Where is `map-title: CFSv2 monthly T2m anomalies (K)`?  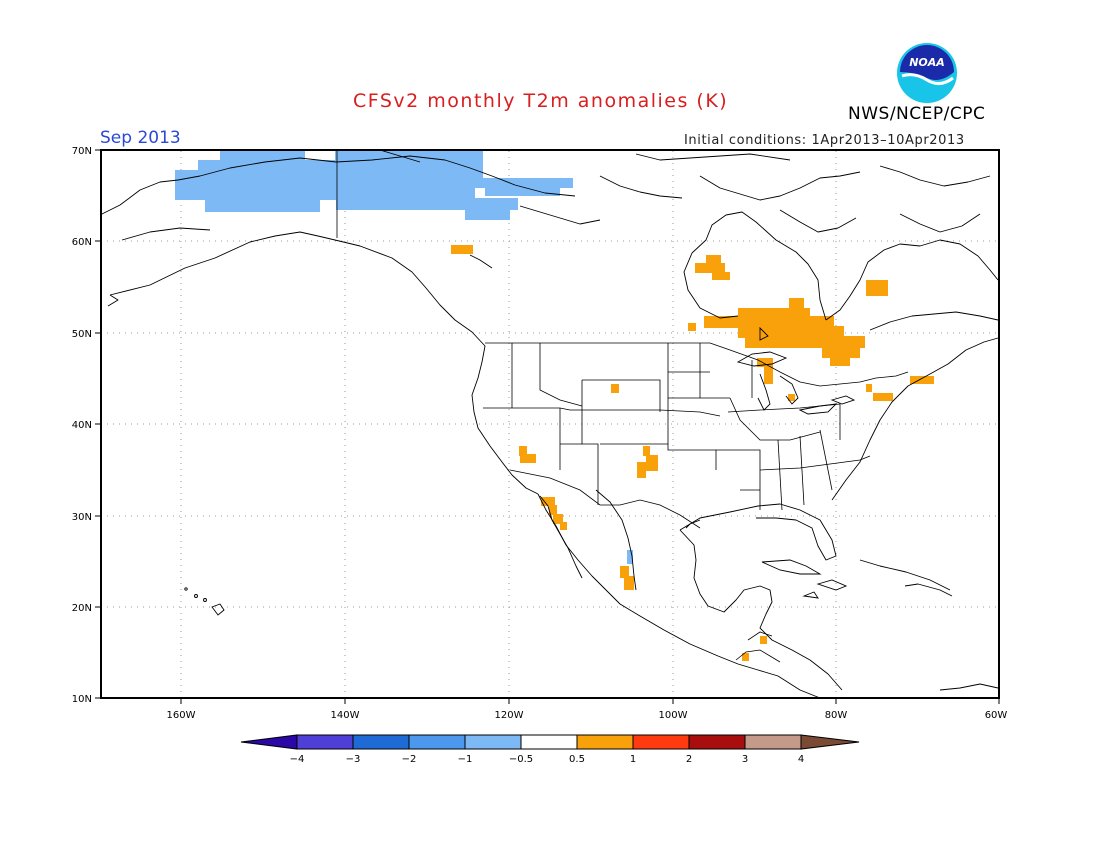
map-title: CFSv2 monthly T2m anomalies (K) is located at coordinates (541, 101).